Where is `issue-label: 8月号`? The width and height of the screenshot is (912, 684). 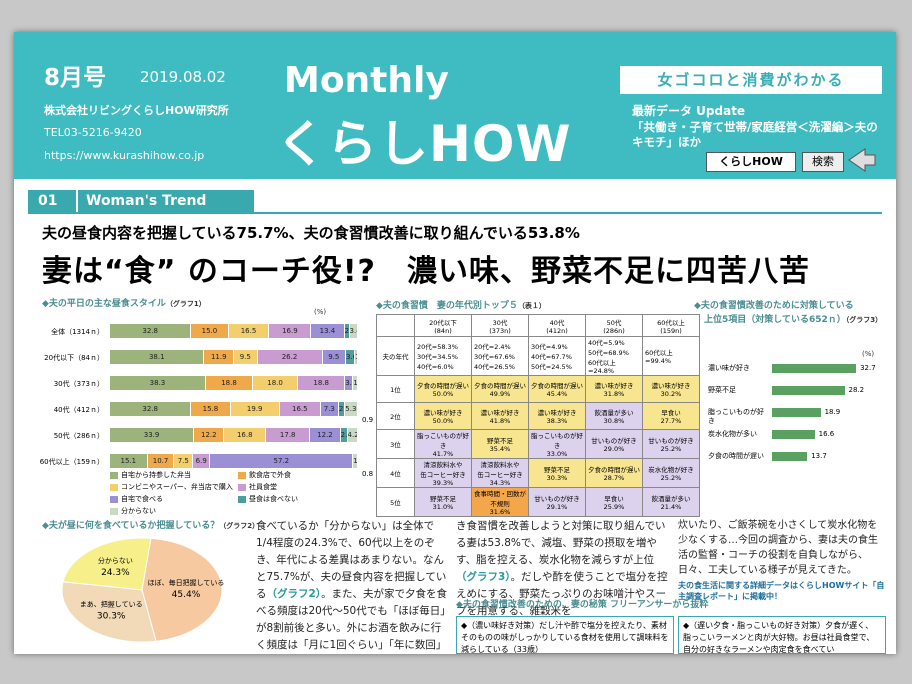 issue-label: 8月号 is located at coordinates (75, 78).